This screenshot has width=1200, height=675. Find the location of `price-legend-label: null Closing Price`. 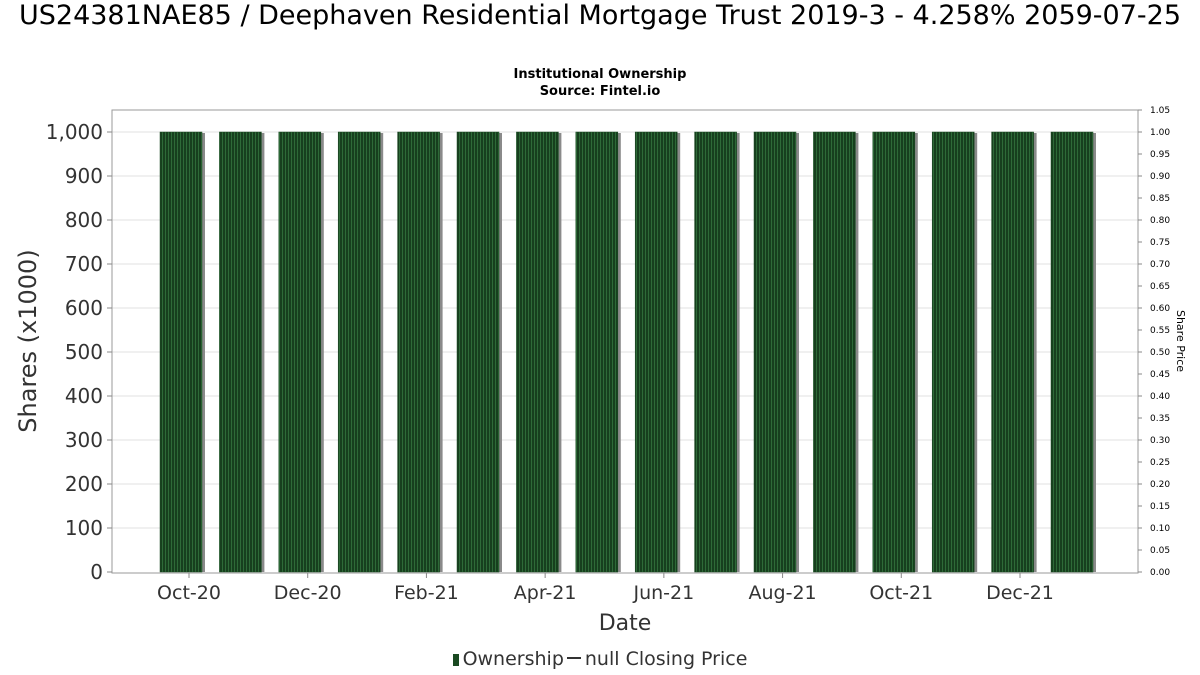

price-legend-label: null Closing Price is located at coordinates (666, 659).